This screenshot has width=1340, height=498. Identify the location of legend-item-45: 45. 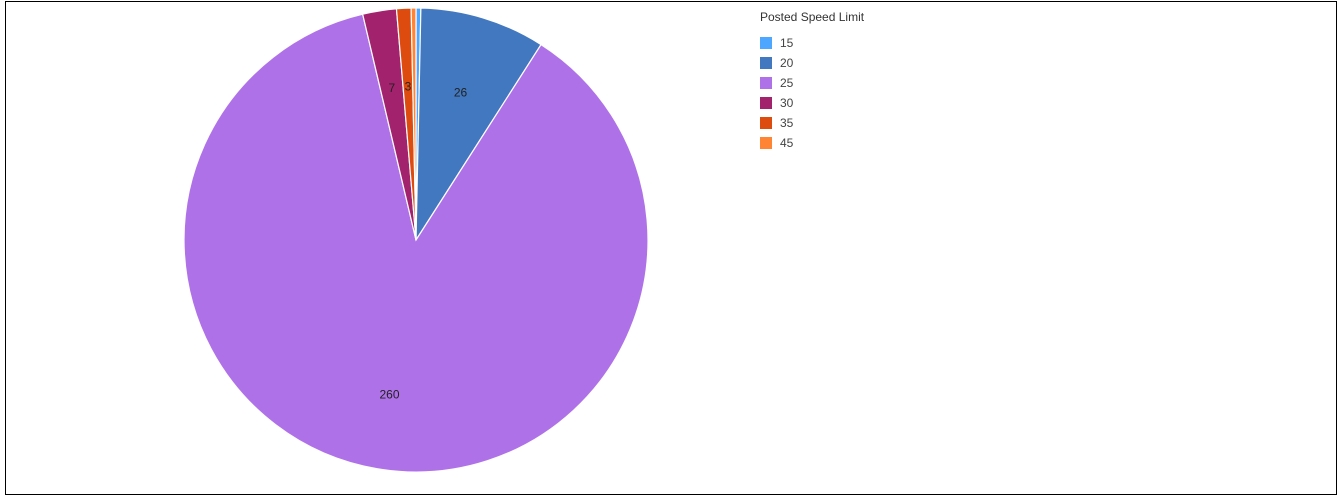
(812, 143).